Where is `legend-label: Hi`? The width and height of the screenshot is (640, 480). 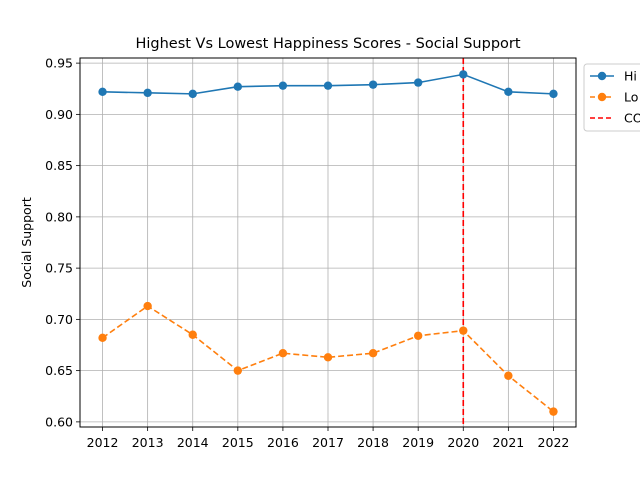 legend-label: Hi is located at coordinates (630, 76).